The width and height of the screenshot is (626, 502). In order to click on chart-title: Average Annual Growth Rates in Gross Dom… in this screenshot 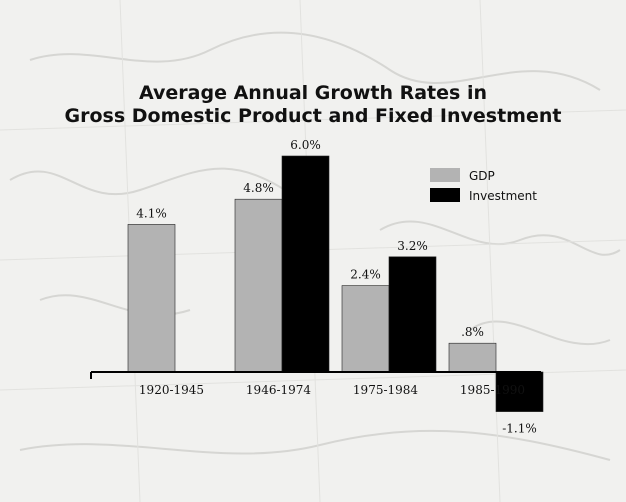, I will do `click(313, 105)`.